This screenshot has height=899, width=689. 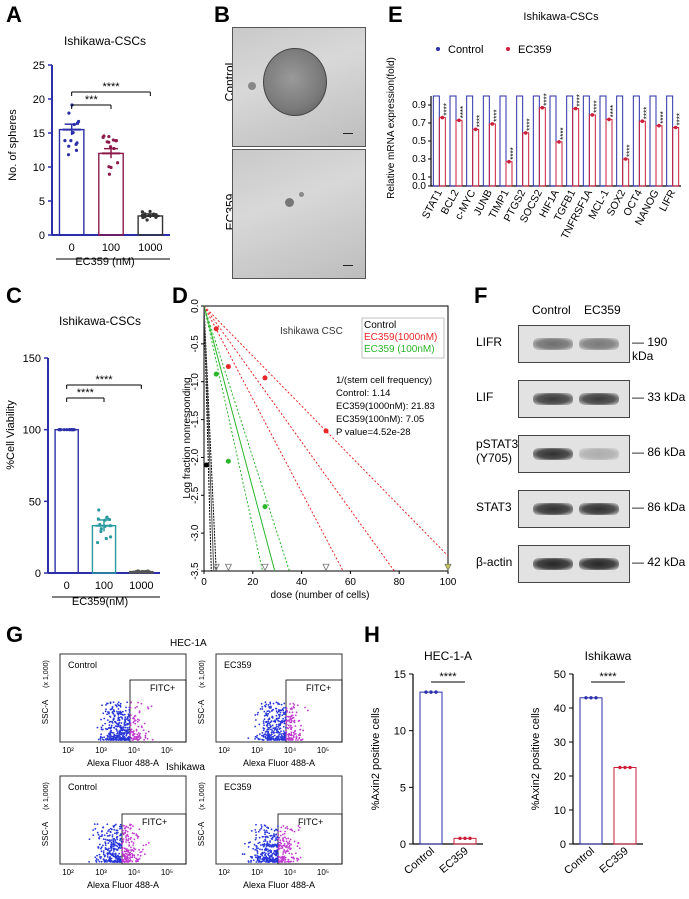 What do you see at coordinates (476, 157) in the screenshot?
I see `bar-ec359` at bounding box center [476, 157].